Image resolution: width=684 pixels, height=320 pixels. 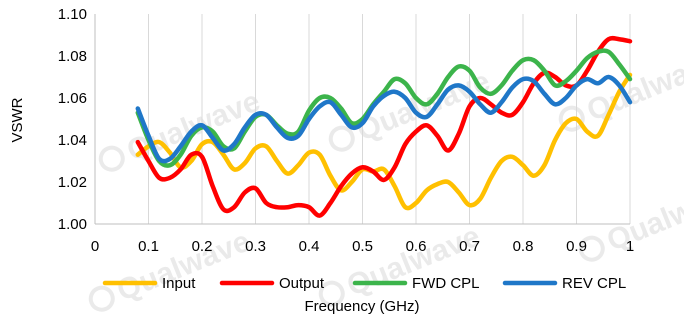 What do you see at coordinates (148, 246) in the screenshot?
I see `x-tick-label: 0.1` at bounding box center [148, 246].